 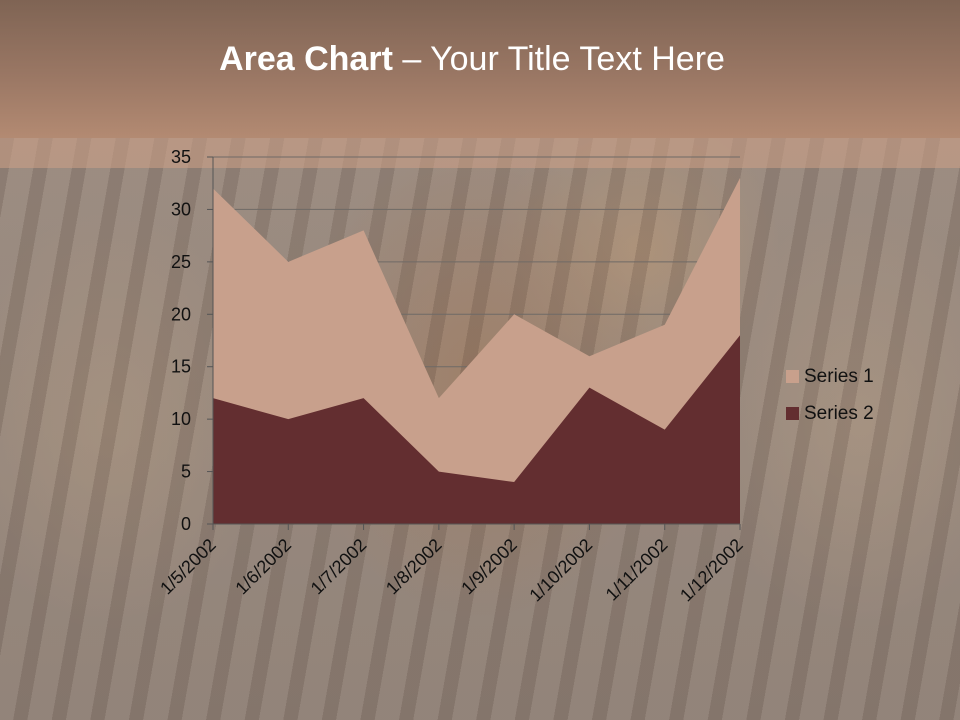 I want to click on y-tick-label: 5, so click(x=186, y=472).